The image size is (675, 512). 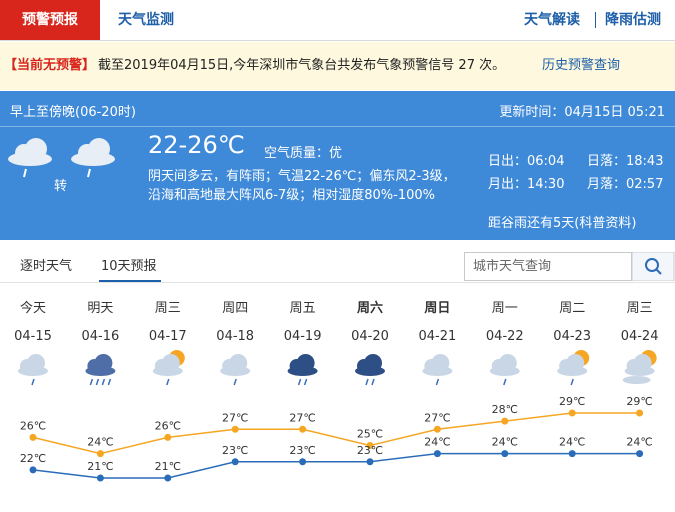 I want to click on day-name: 周四, so click(x=235, y=308).